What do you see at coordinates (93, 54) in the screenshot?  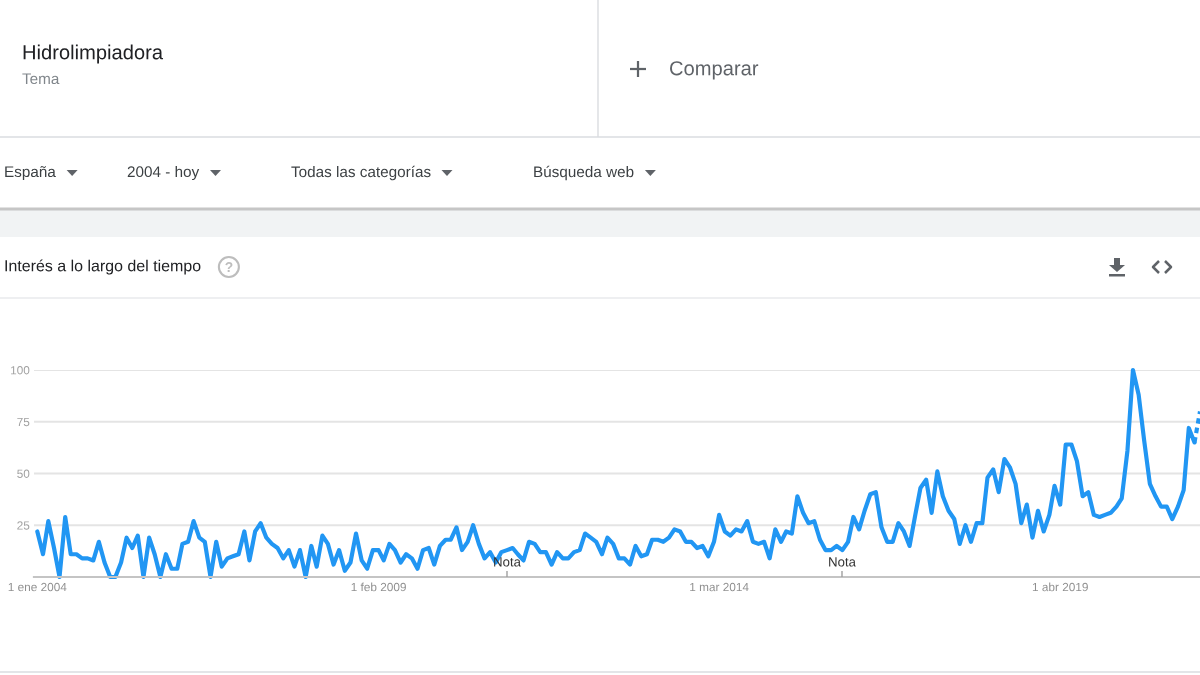 I see `text: Hidrolimpiadora` at bounding box center [93, 54].